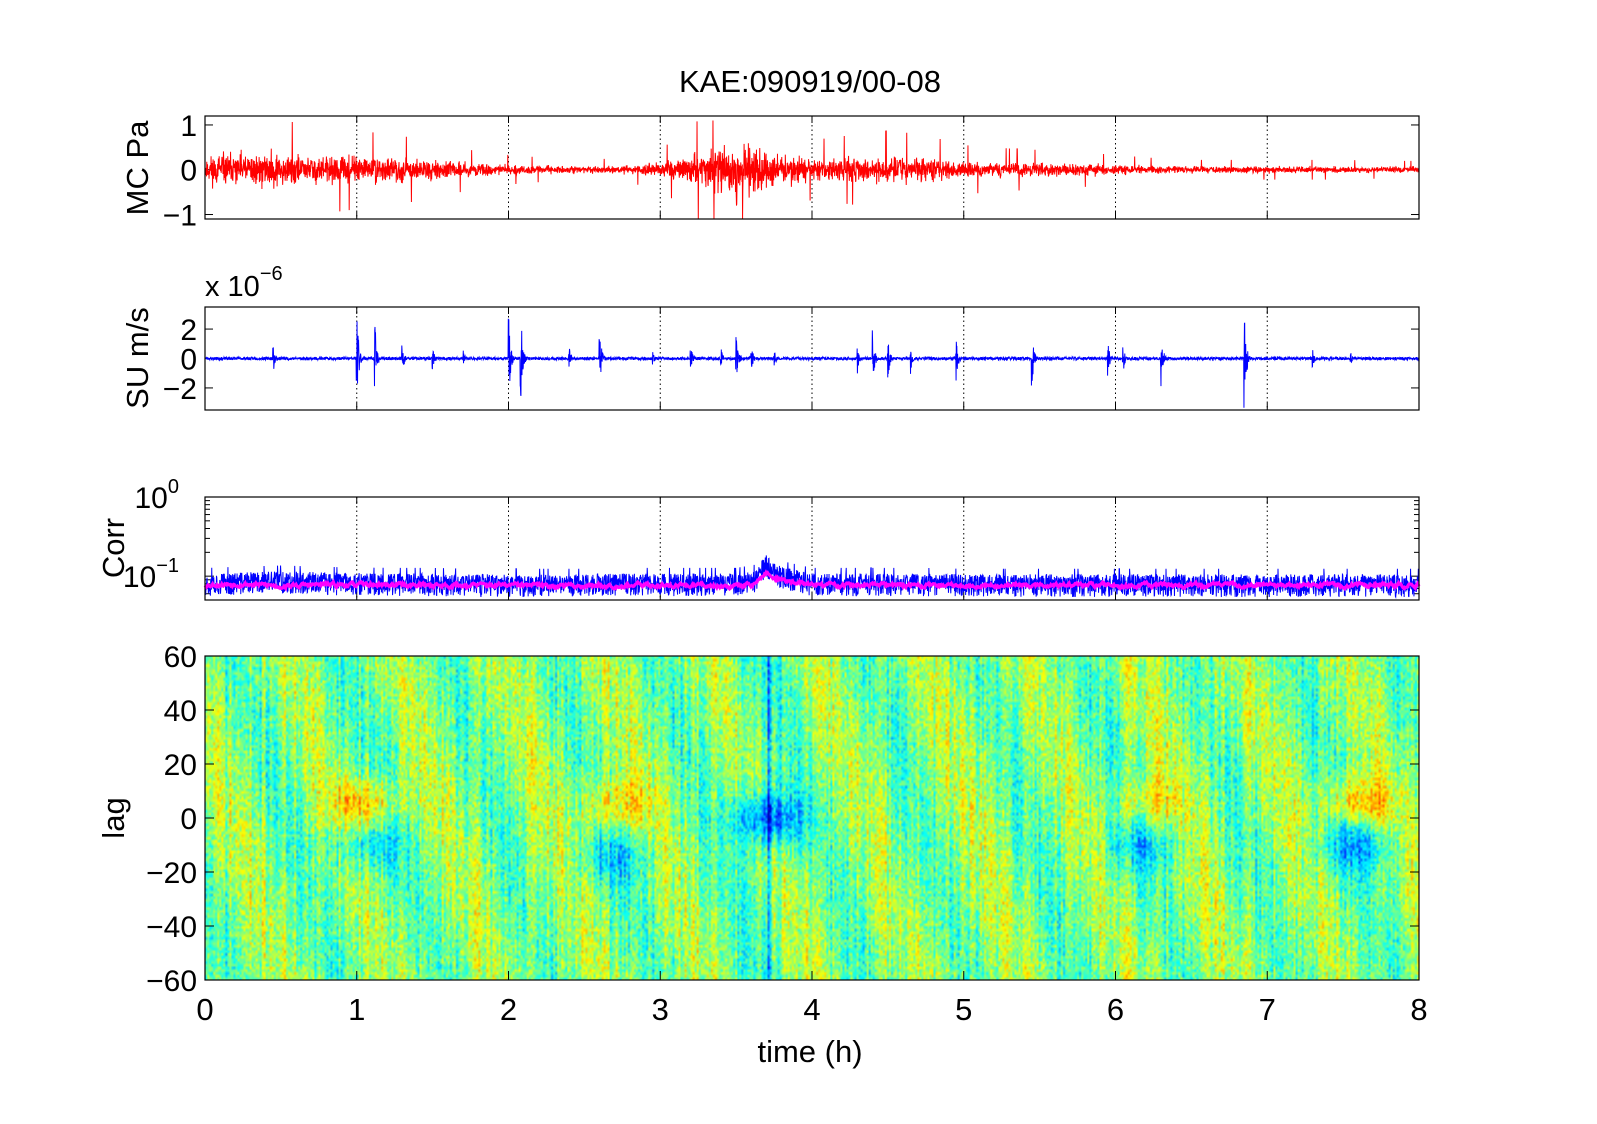 Image resolution: width=1597 pixels, height=1124 pixels. Describe the element at coordinates (809, 1051) in the screenshot. I see `time-xlabel: time (h)` at that location.